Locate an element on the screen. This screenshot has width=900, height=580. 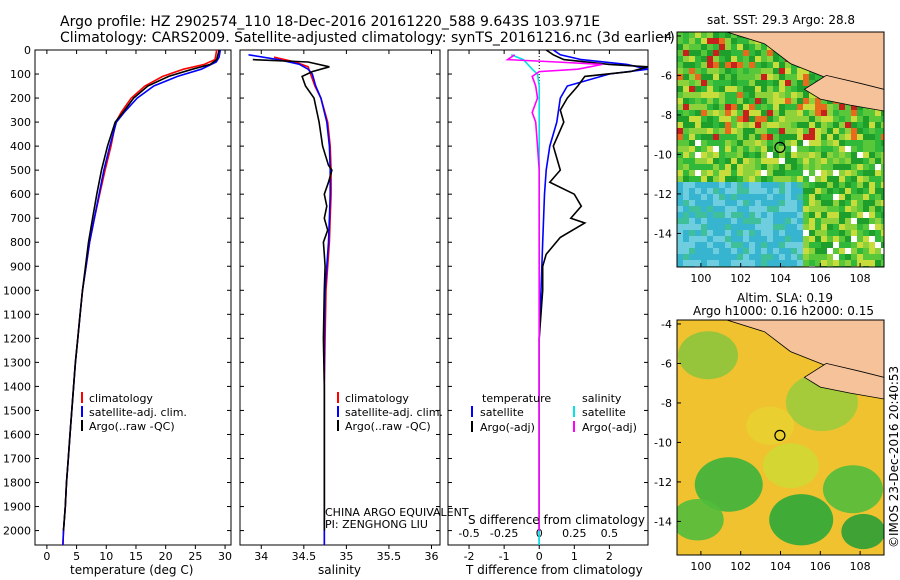
salinity-xtick-label: 35 is located at coordinates (346, 556).